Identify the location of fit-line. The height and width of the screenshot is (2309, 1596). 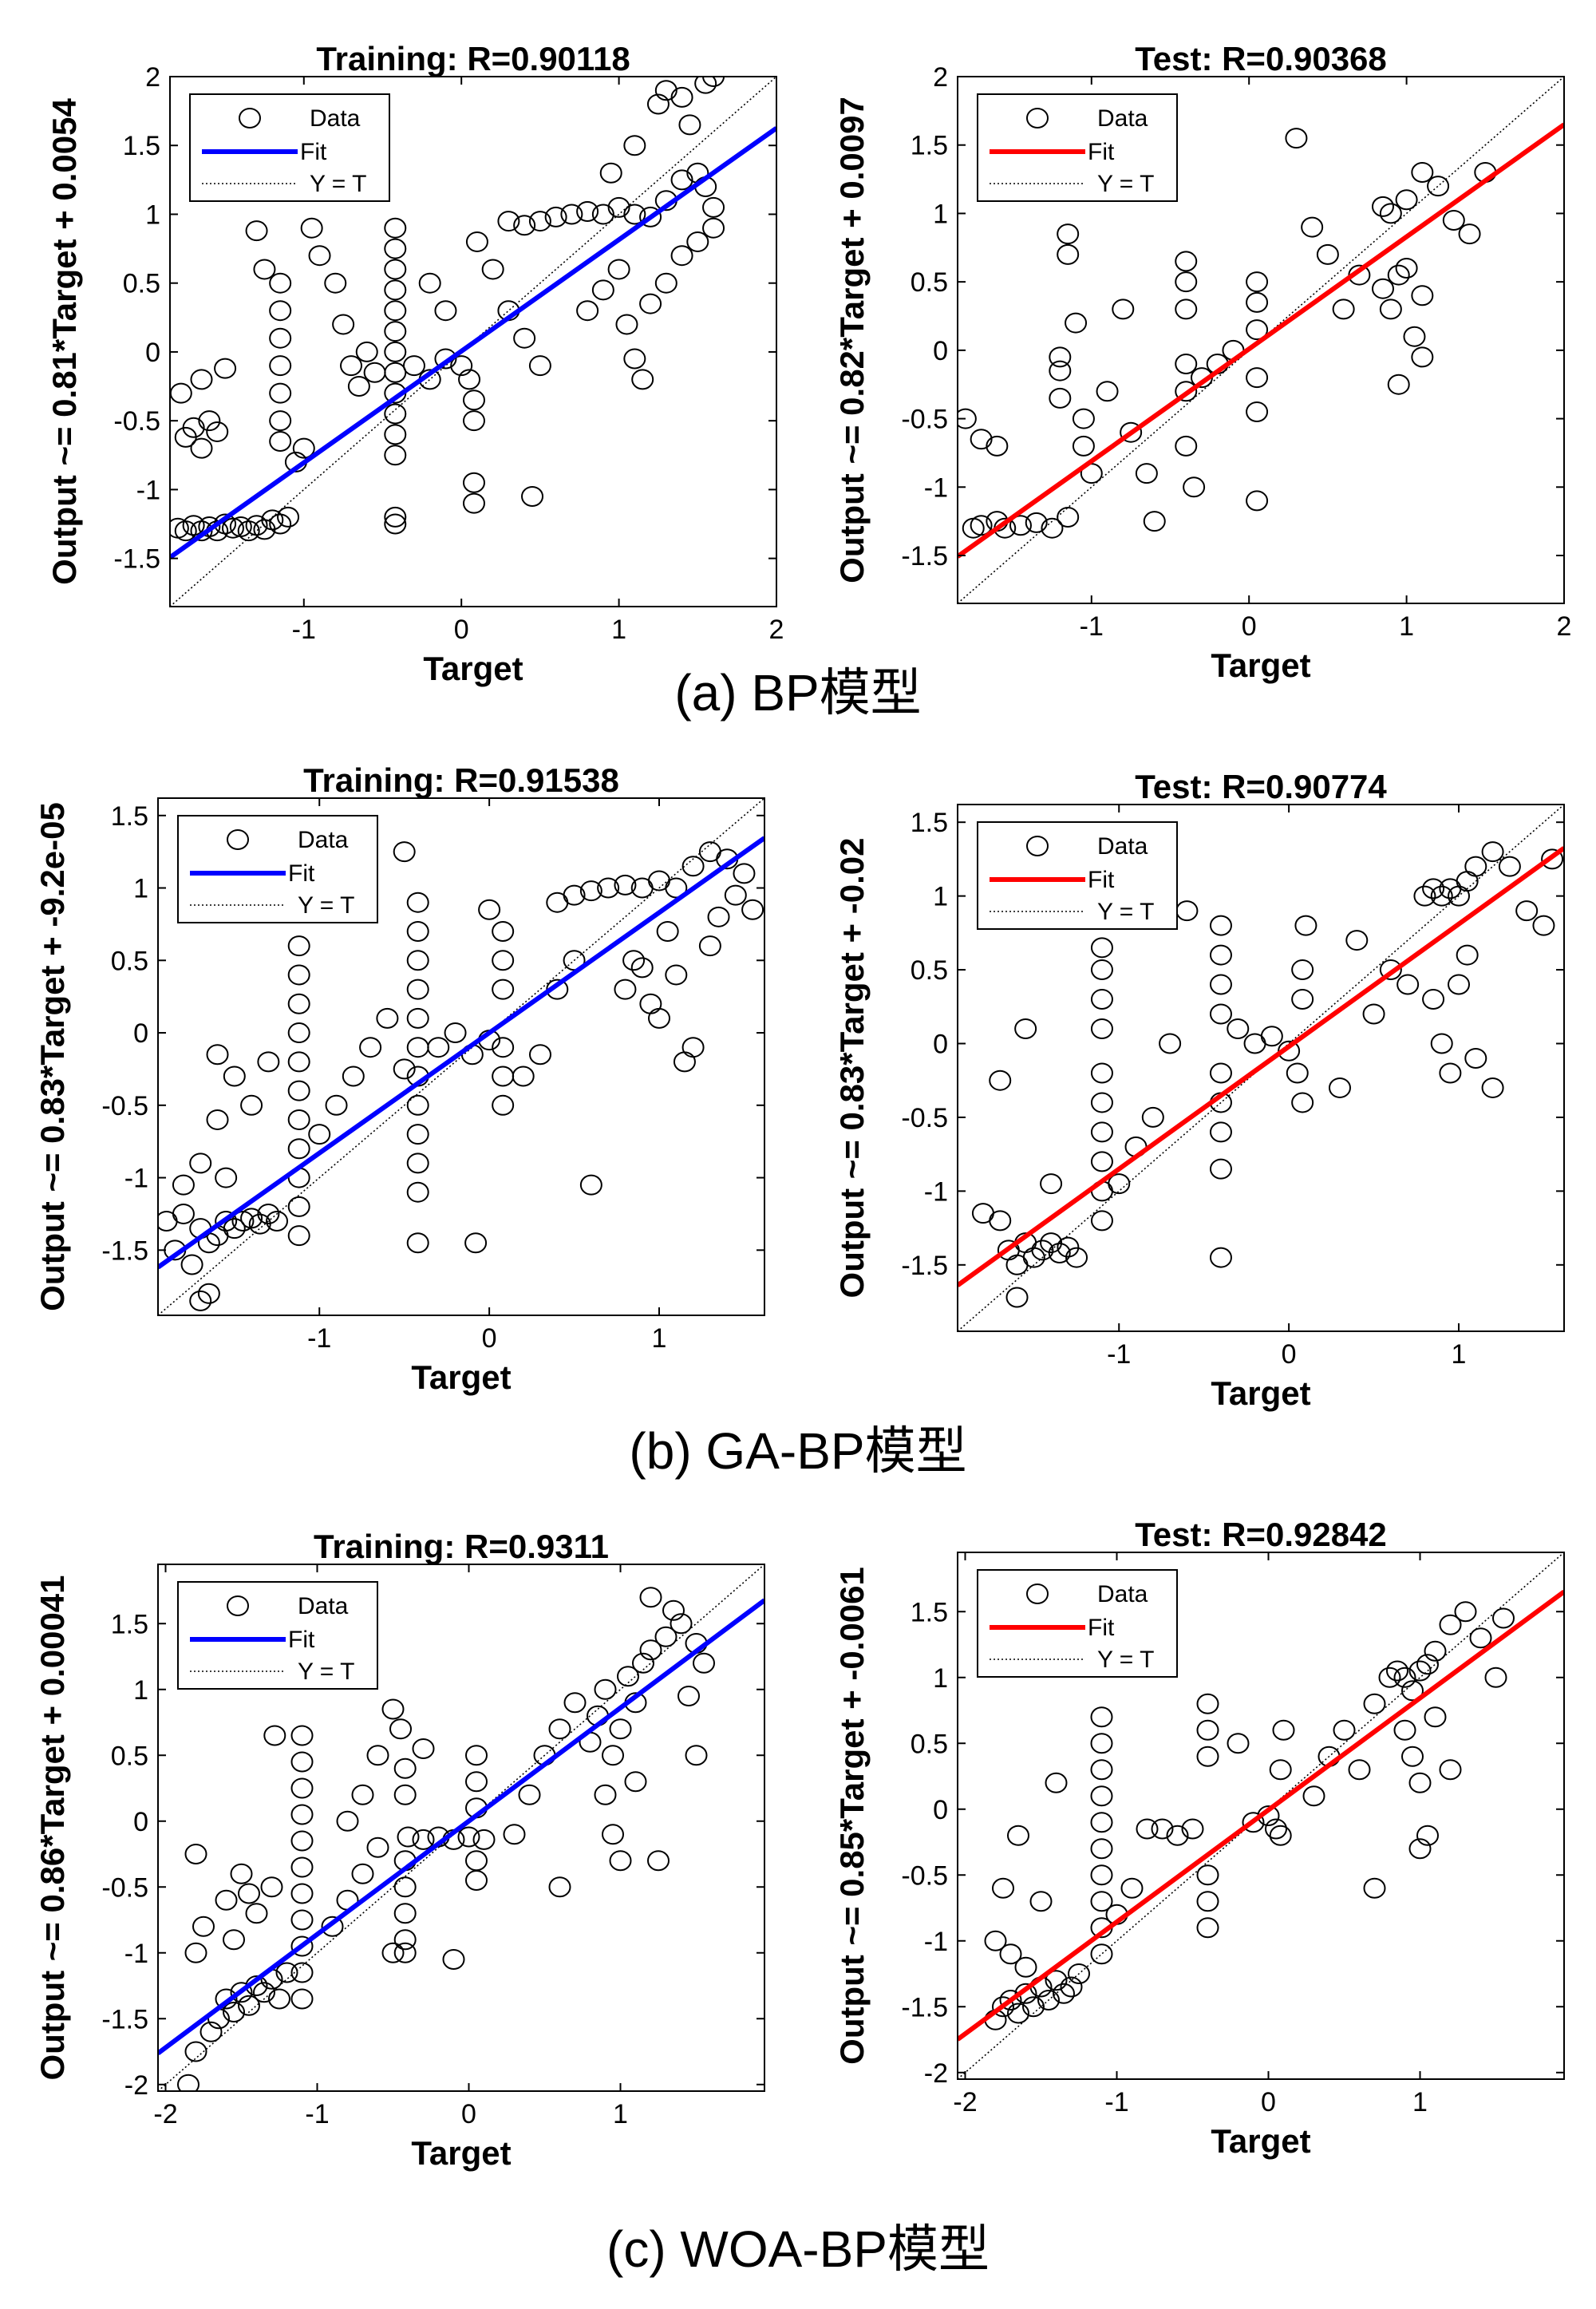
(1261, 340).